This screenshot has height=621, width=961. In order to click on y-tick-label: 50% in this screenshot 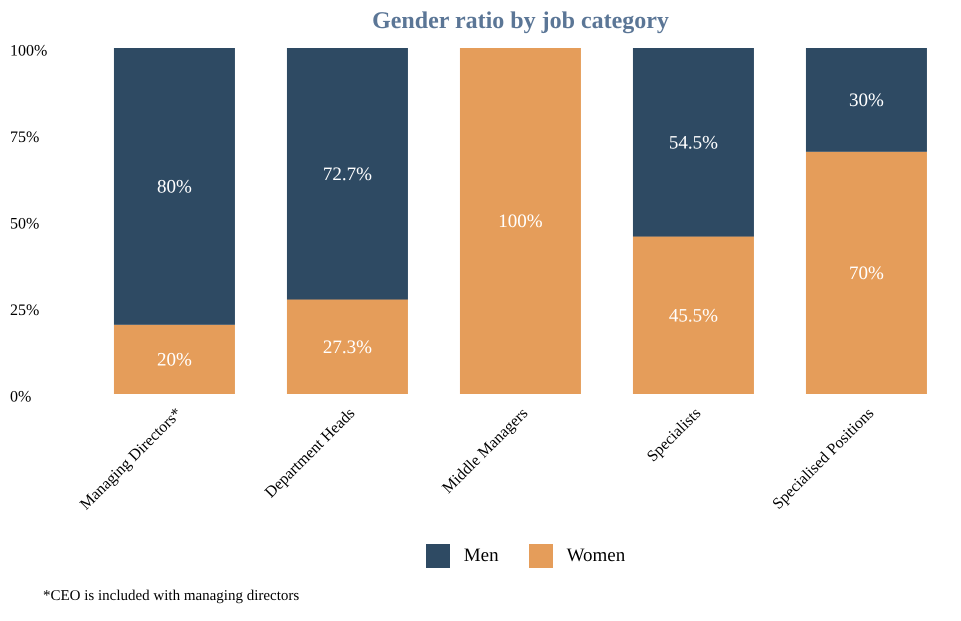, I will do `click(25, 224)`.